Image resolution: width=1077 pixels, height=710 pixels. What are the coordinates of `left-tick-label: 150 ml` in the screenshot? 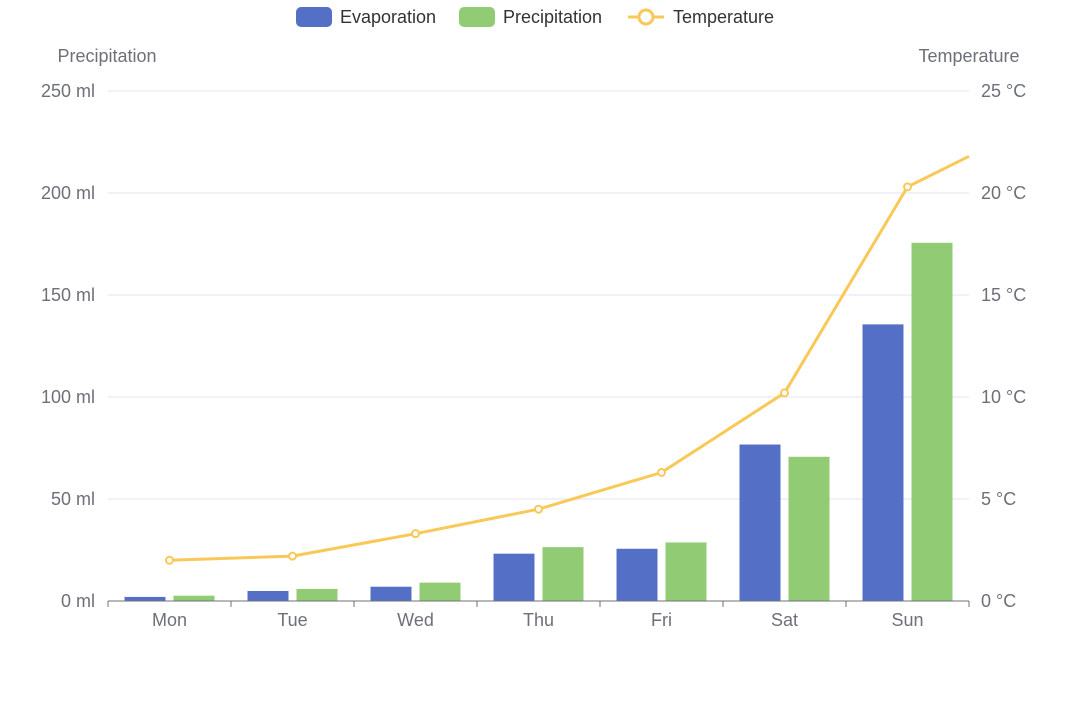 It's located at (68, 295).